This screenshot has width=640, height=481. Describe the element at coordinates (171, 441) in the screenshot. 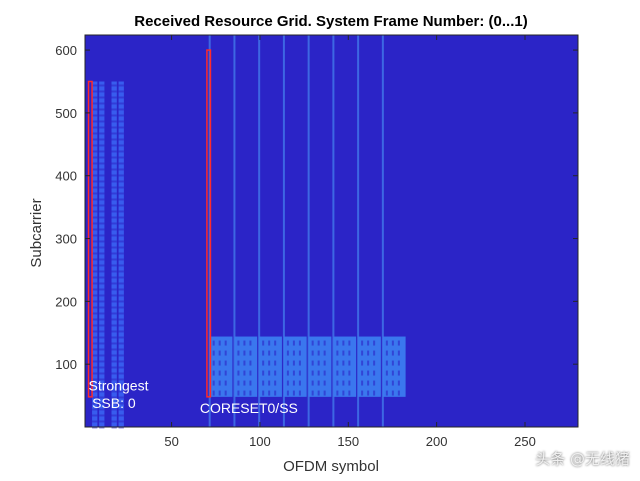

I see `x-tick-label: 50` at that location.